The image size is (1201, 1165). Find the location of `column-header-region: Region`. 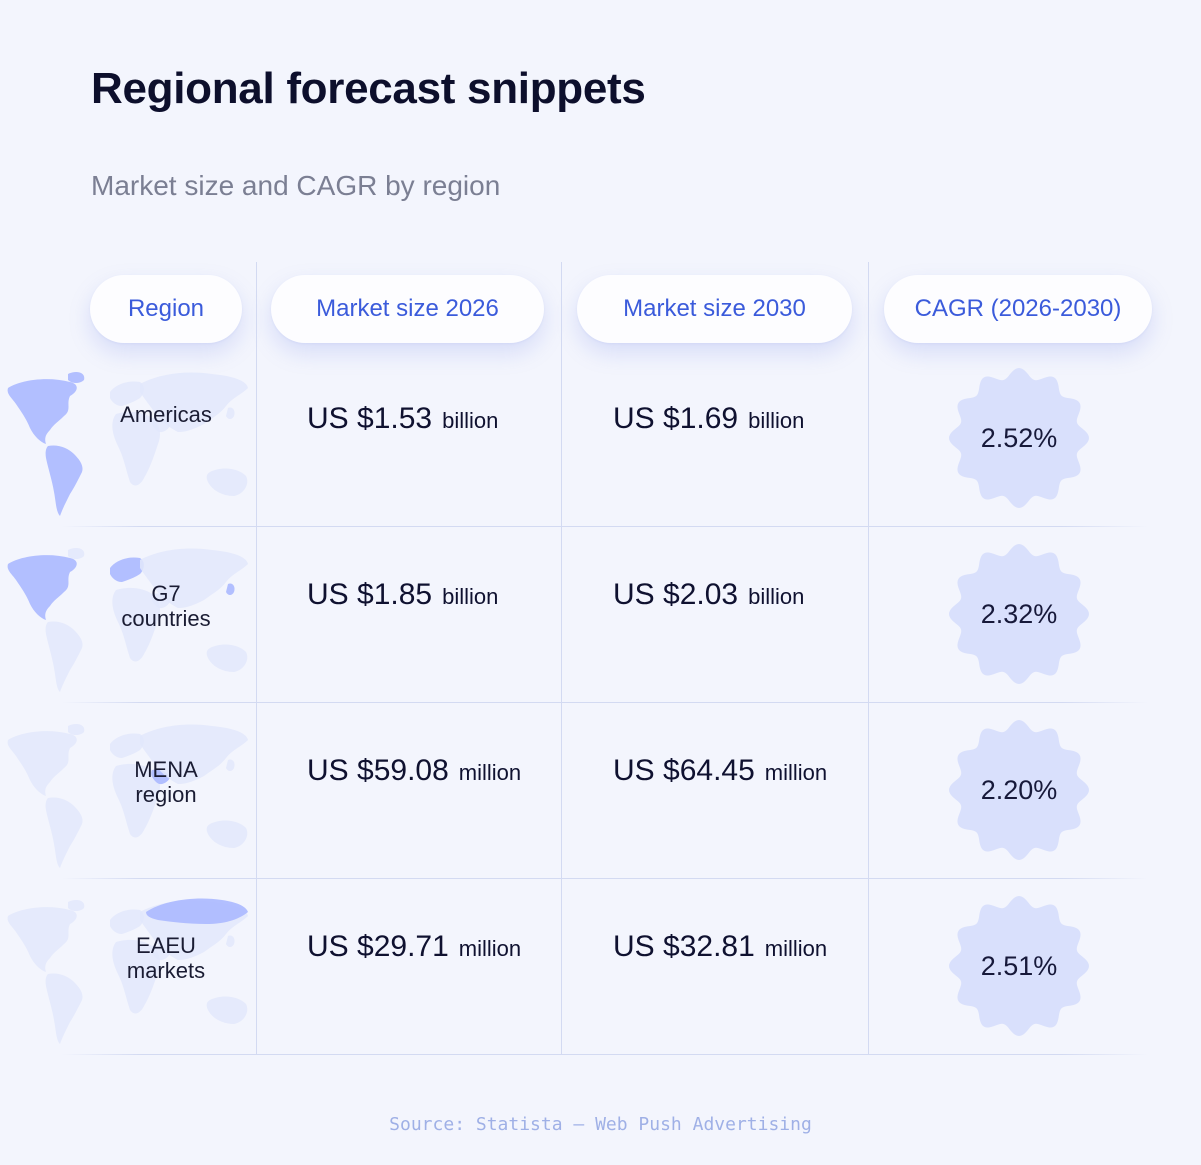

column-header-region: Region is located at coordinates (166, 309).